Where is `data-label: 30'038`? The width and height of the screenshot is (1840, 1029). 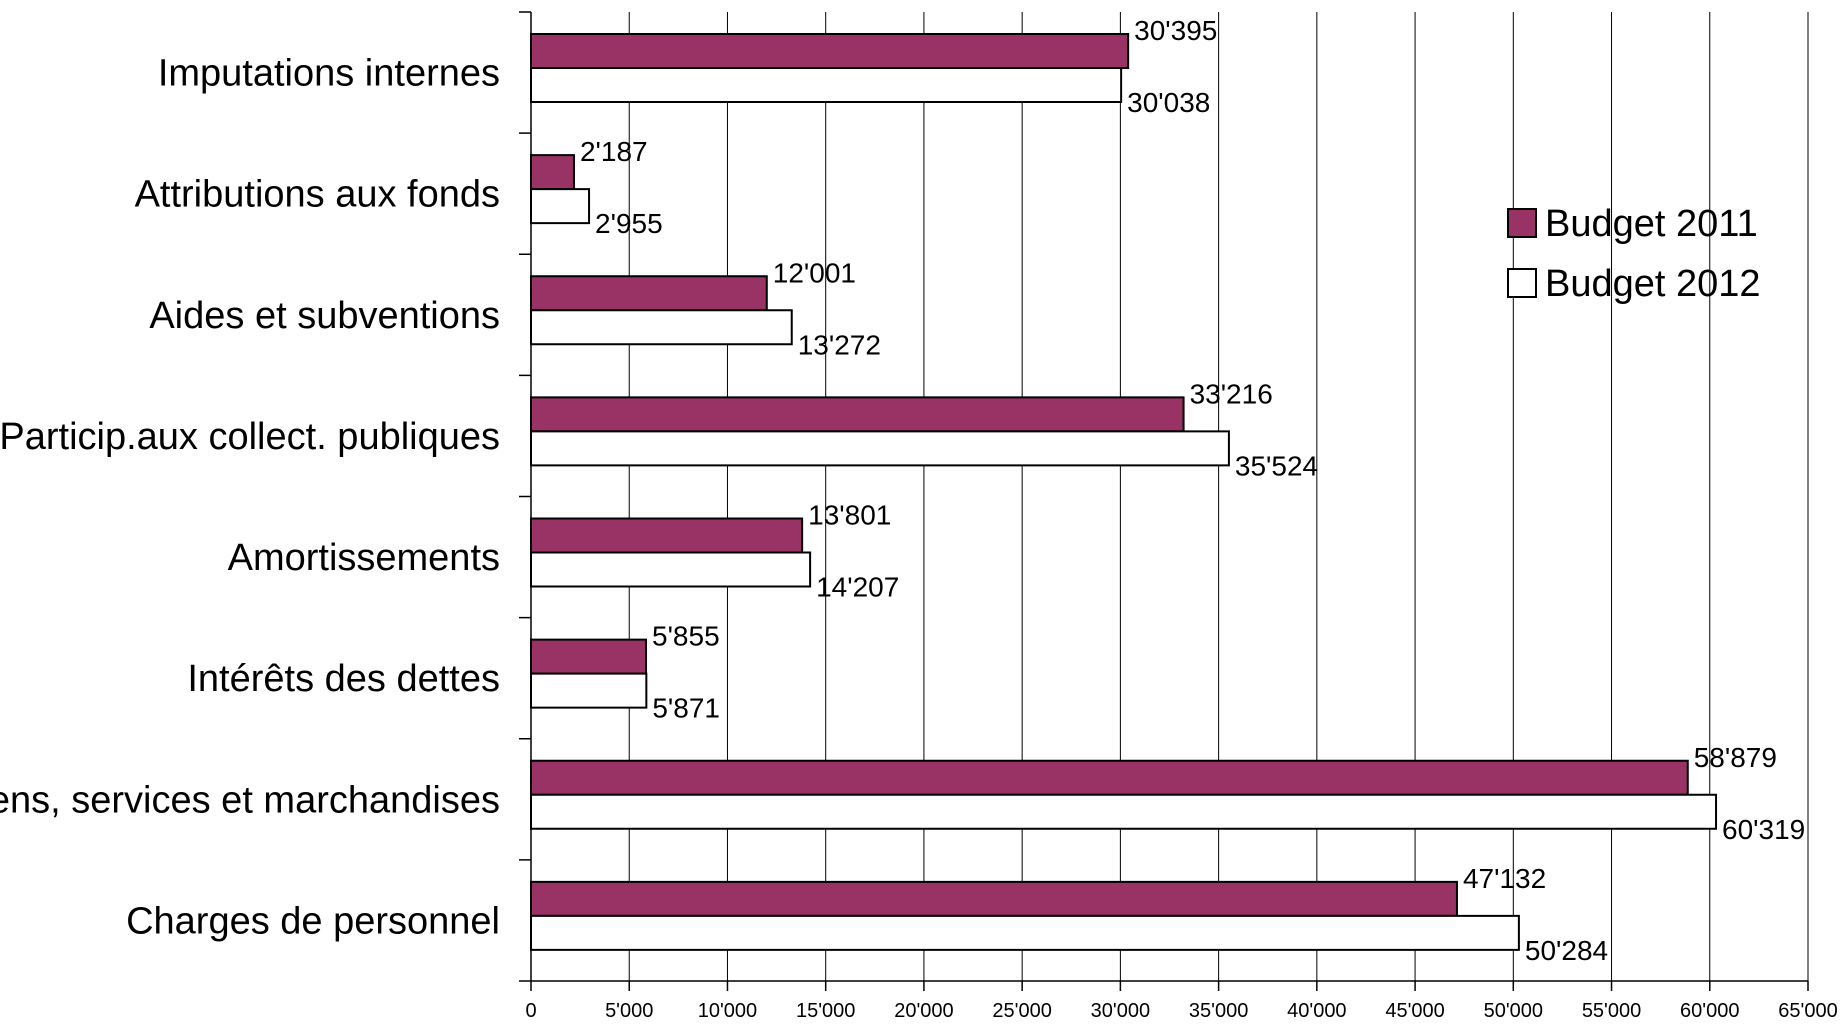 data-label: 30'038 is located at coordinates (1168, 102).